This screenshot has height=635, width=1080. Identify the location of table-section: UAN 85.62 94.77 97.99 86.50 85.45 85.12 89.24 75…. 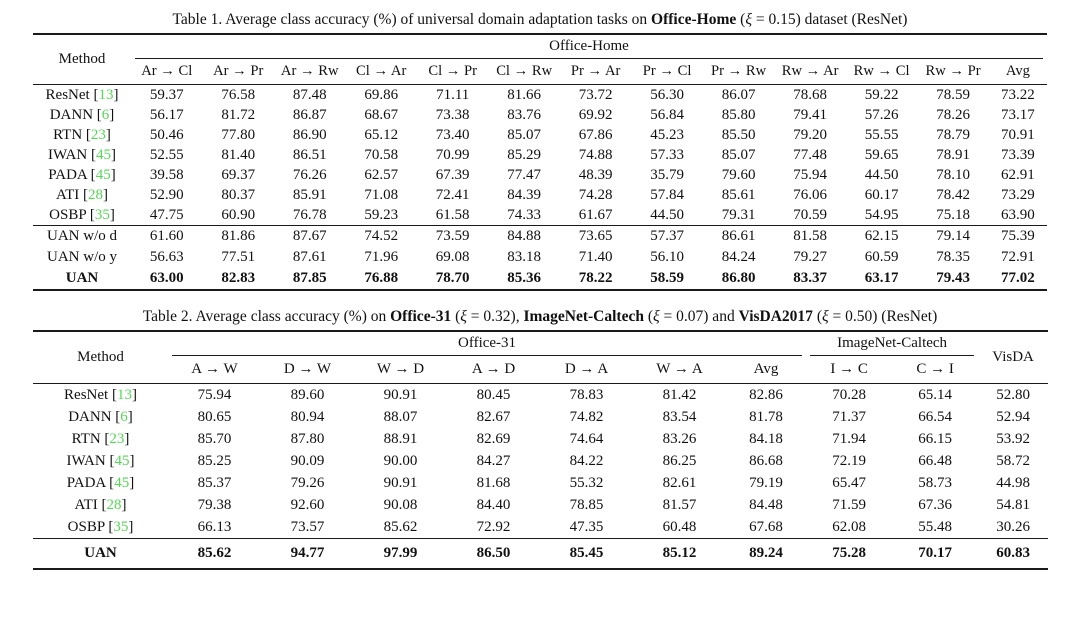
(541, 554).